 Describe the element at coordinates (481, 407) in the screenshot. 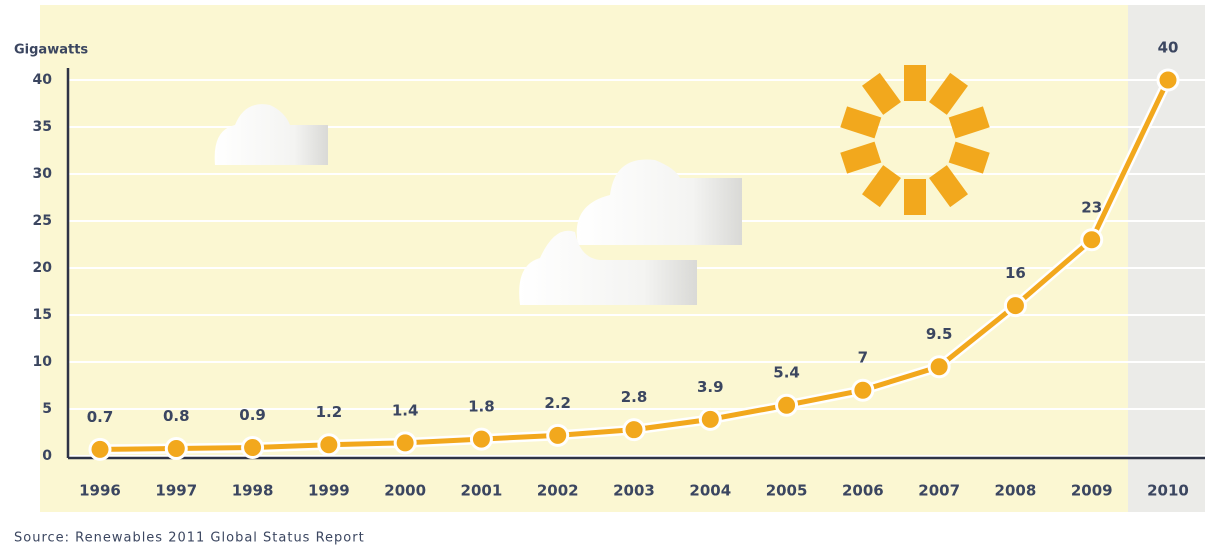

I see `value-label: 1.8` at that location.